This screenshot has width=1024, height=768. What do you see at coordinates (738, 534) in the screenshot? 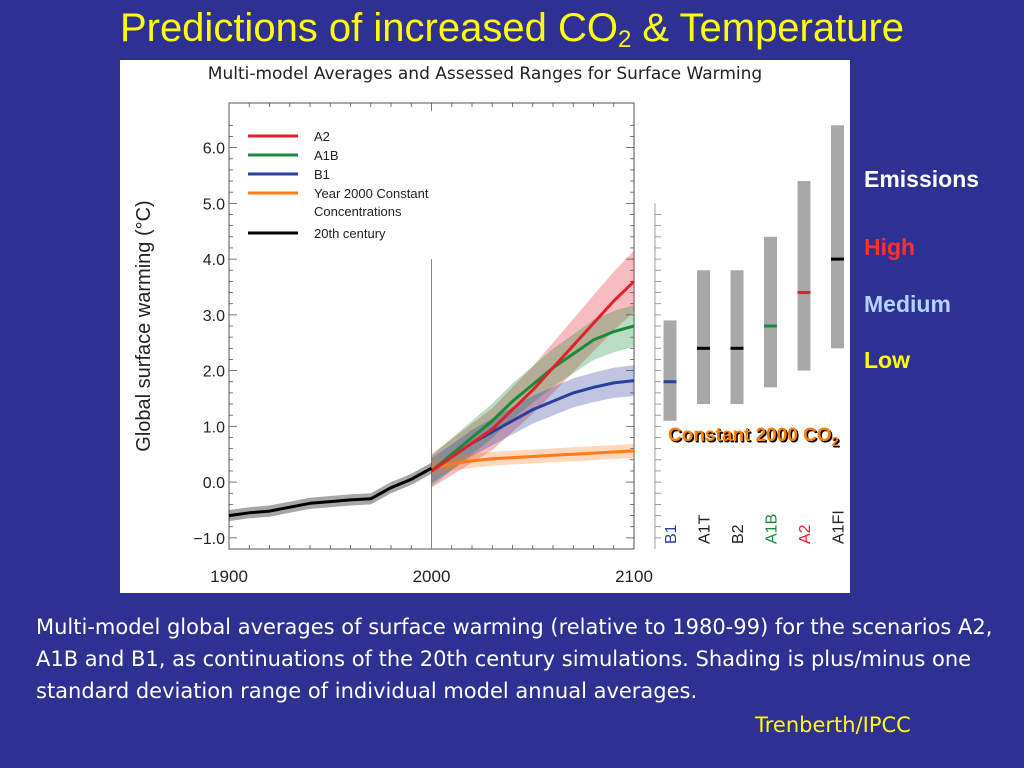
I see `range-label-b2: B2` at bounding box center [738, 534].